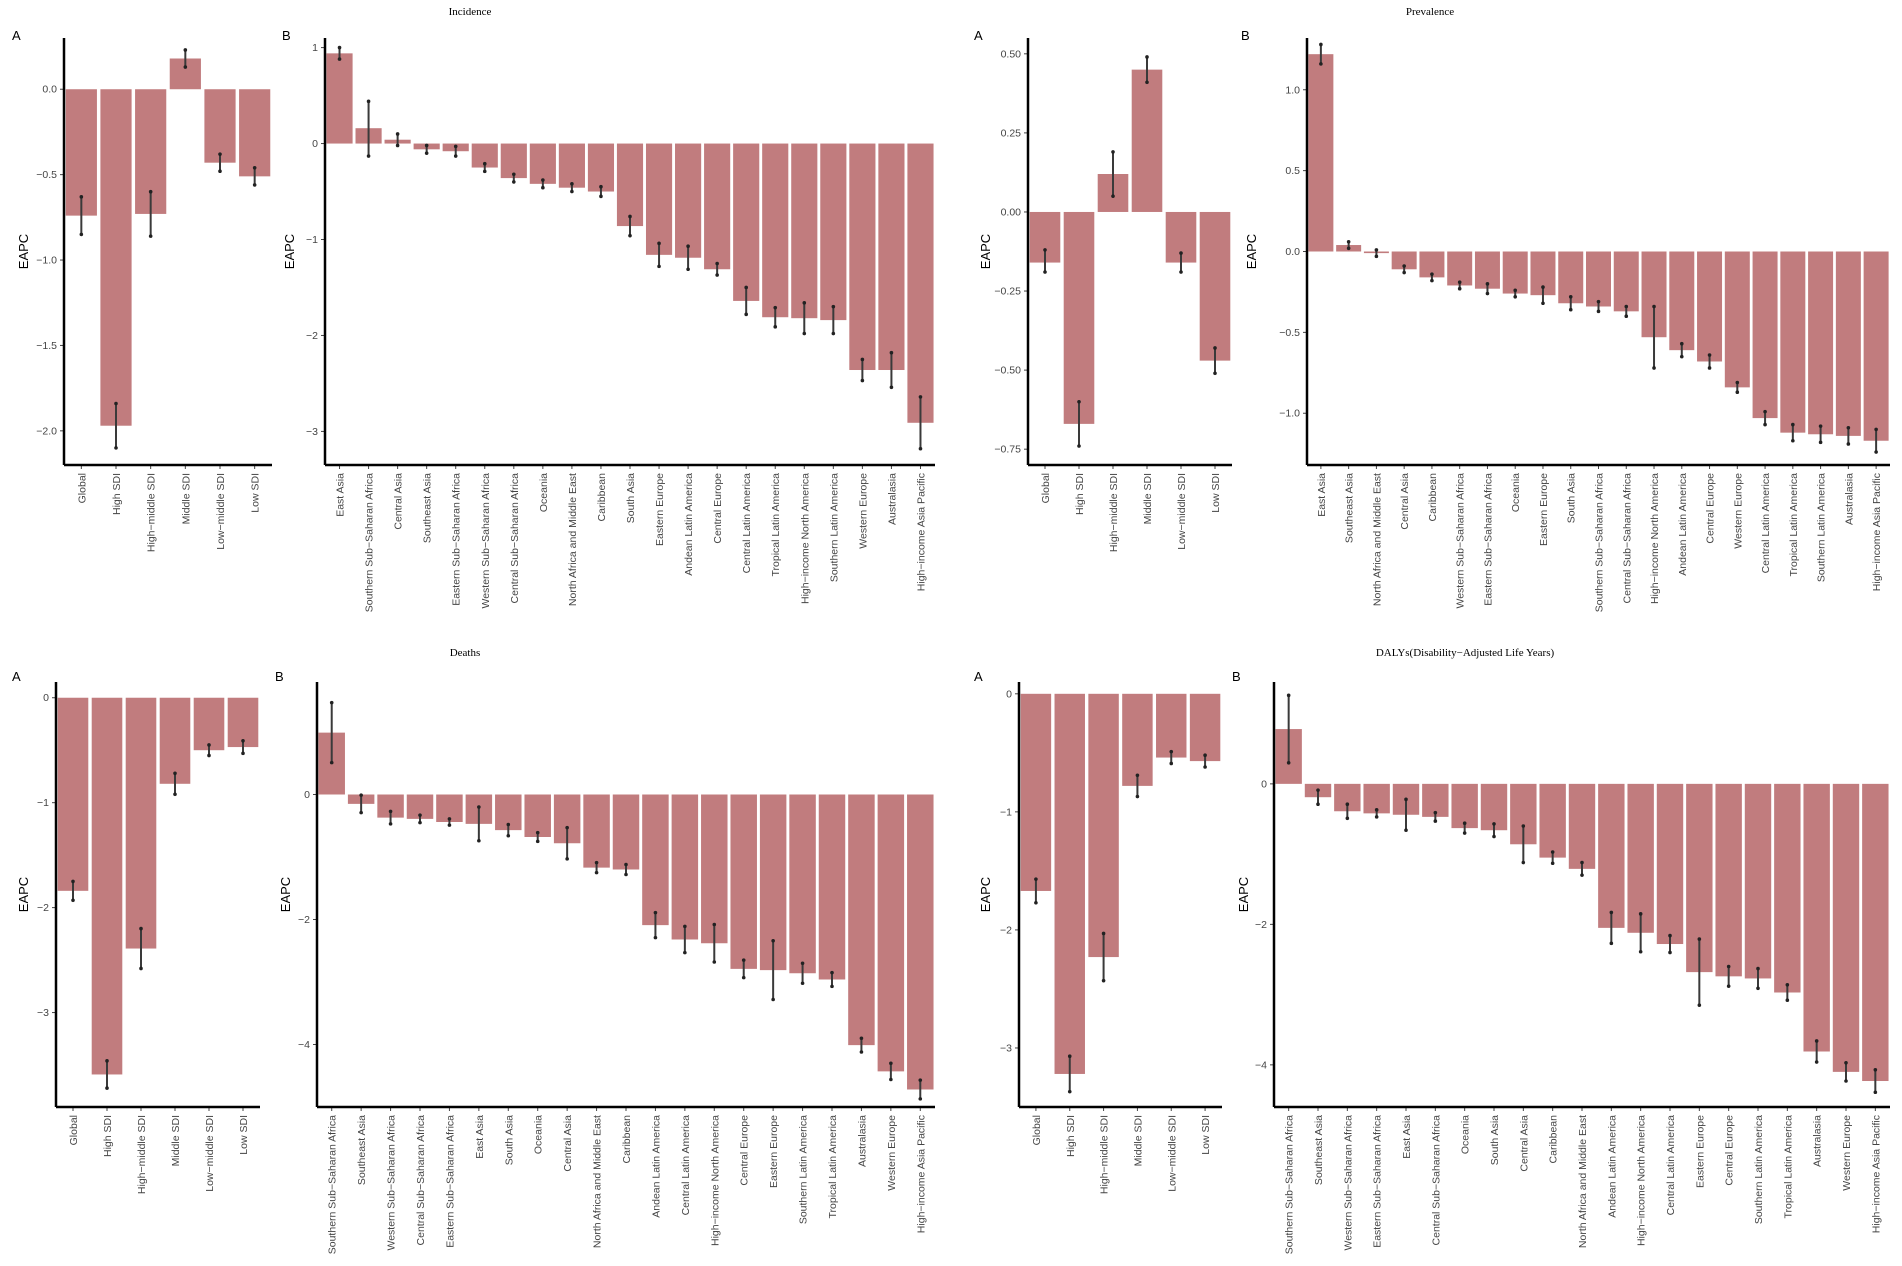  What do you see at coordinates (1655, 538) in the screenshot?
I see `category-label: High−income North America` at bounding box center [1655, 538].